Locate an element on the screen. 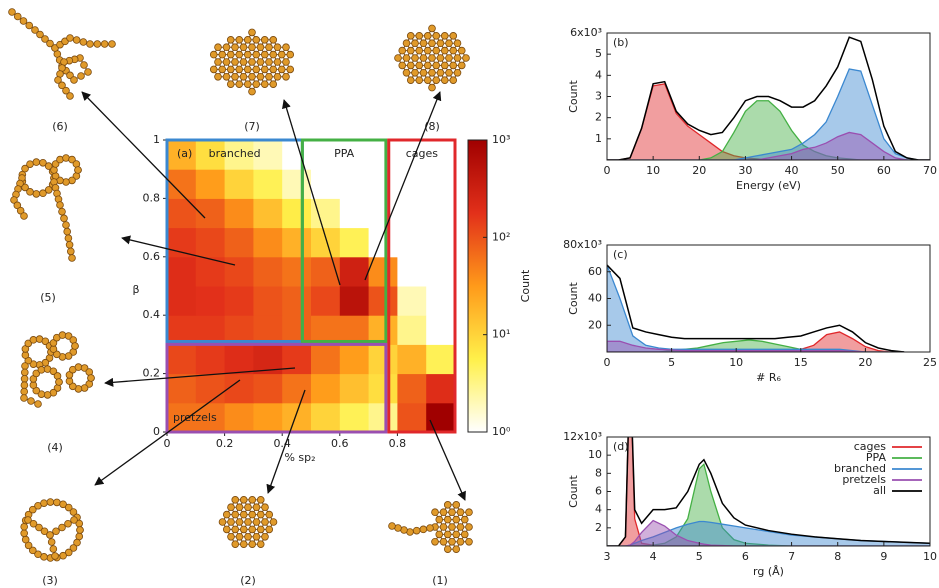 The image size is (939, 588). x-axis-label: % sp₂ is located at coordinates (299, 457).